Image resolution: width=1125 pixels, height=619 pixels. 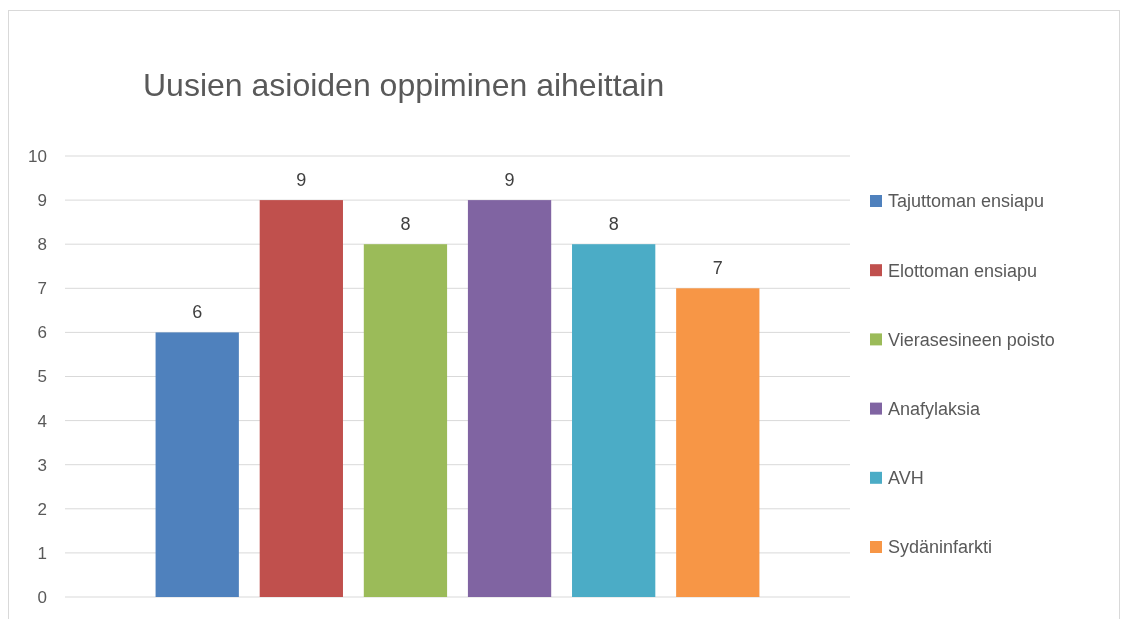 I want to click on y-tick-label: 3, so click(x=42, y=465).